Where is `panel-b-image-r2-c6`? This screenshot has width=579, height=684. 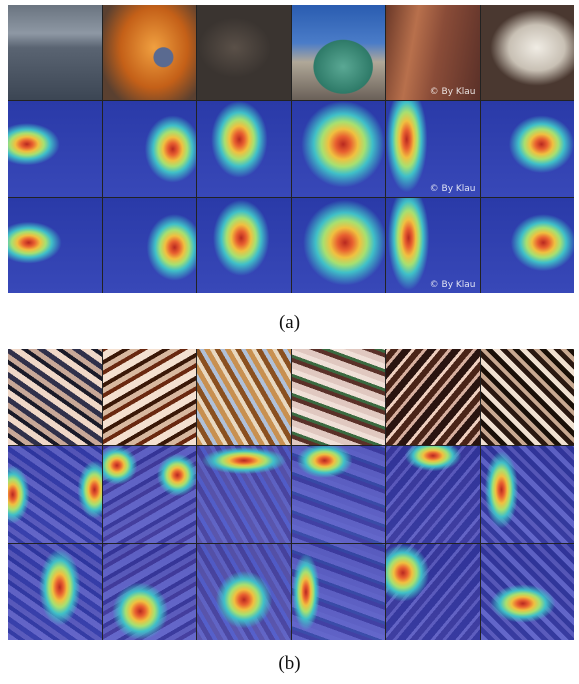
panel-b-image-r2-c6 is located at coordinates (527, 494).